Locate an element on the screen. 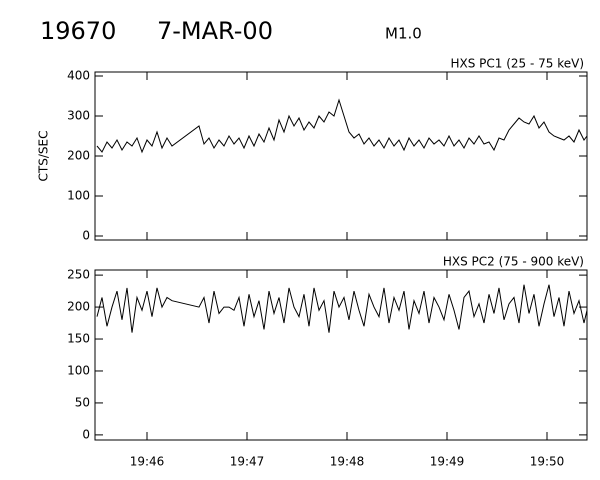 The height and width of the screenshot is (480, 600). x-tick-label: 19:49 is located at coordinates (447, 462).